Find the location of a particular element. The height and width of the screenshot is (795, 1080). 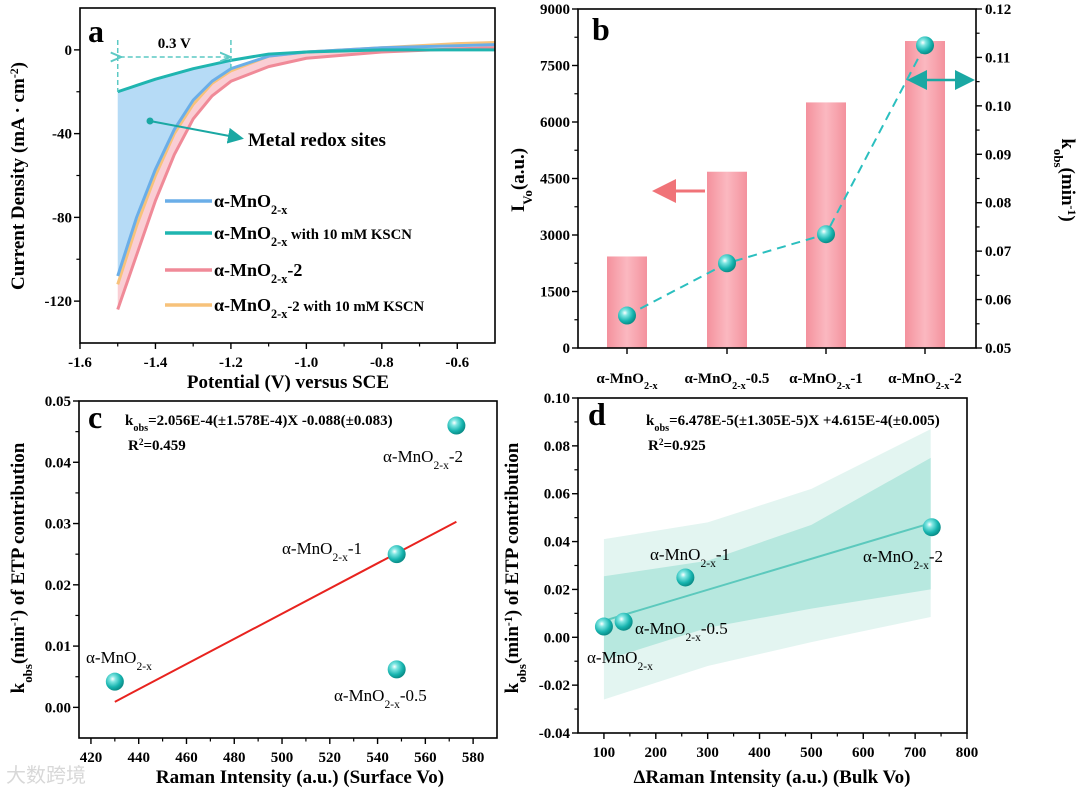

y-tick-label: 0.04 is located at coordinates (557, 543).